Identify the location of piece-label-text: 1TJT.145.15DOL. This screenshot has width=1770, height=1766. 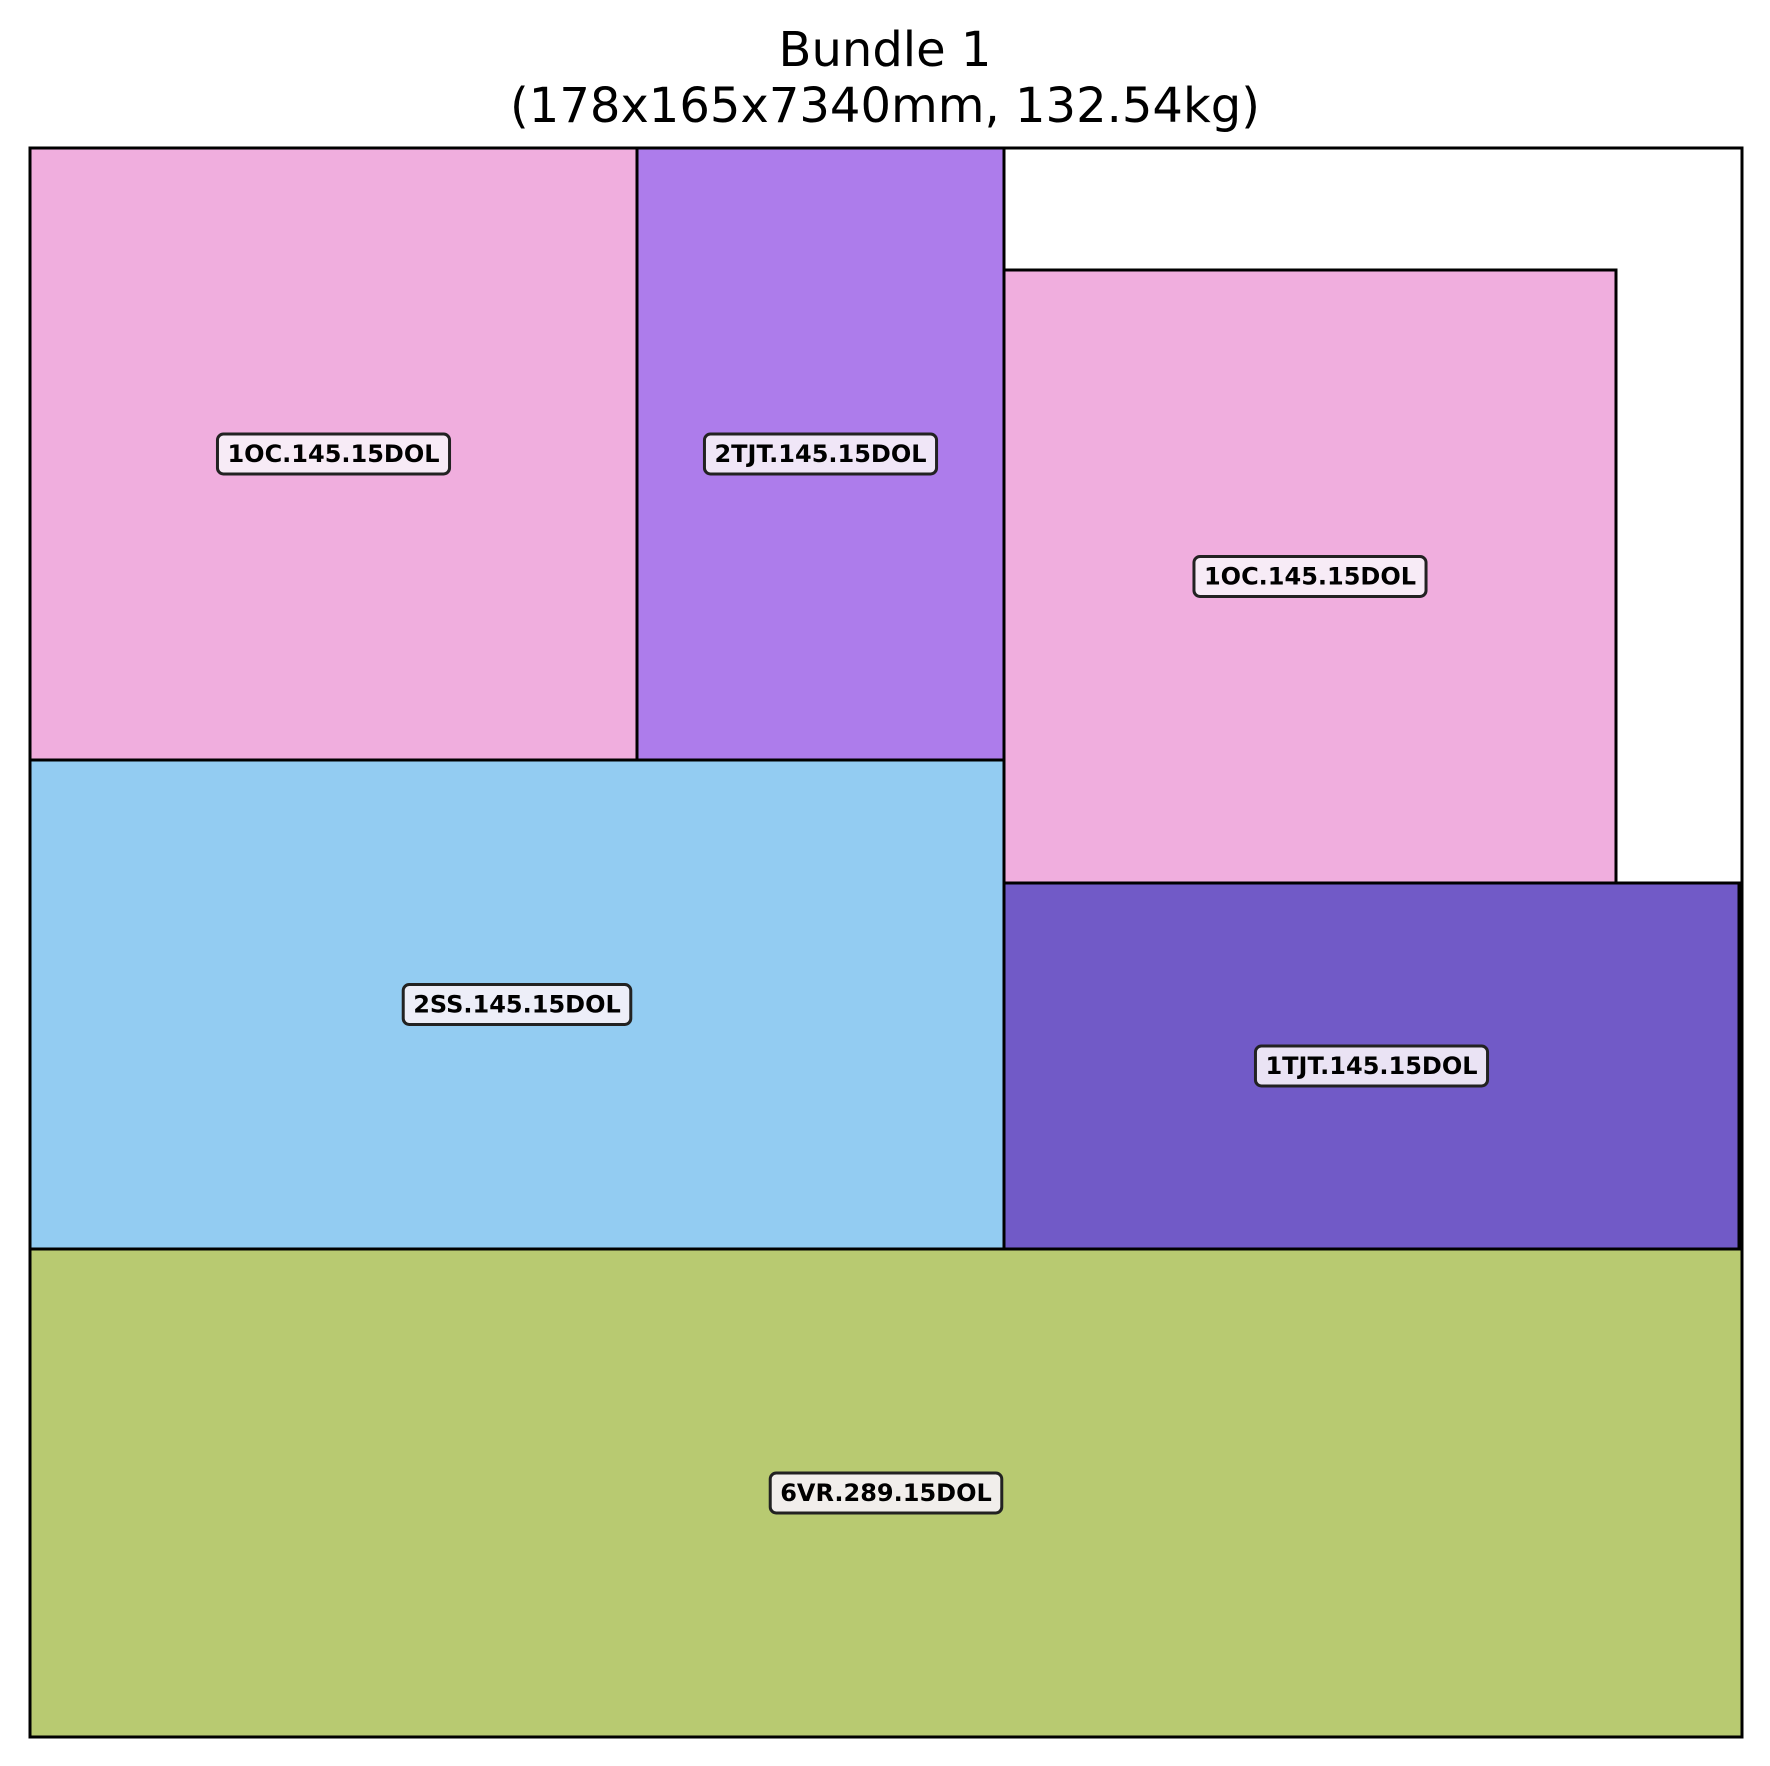
(1371, 1066).